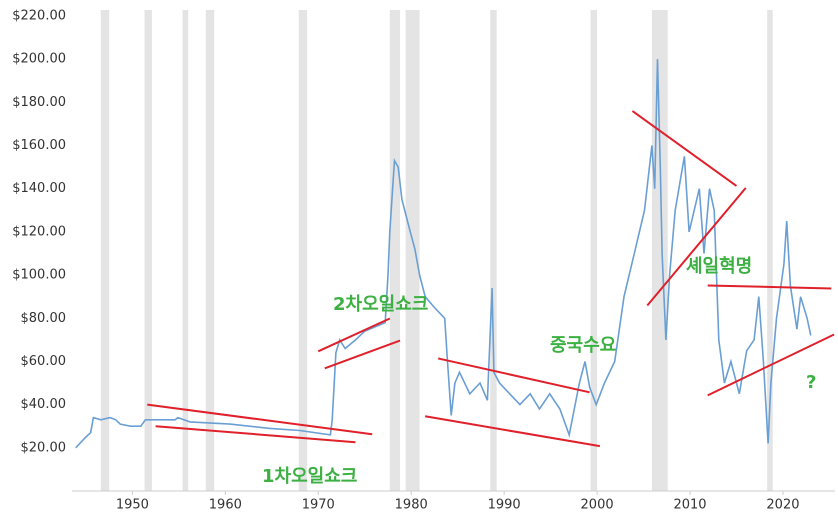 The image size is (838, 521). Describe the element at coordinates (44, 318) in the screenshot. I see `y-tick-label: $80.00` at that location.